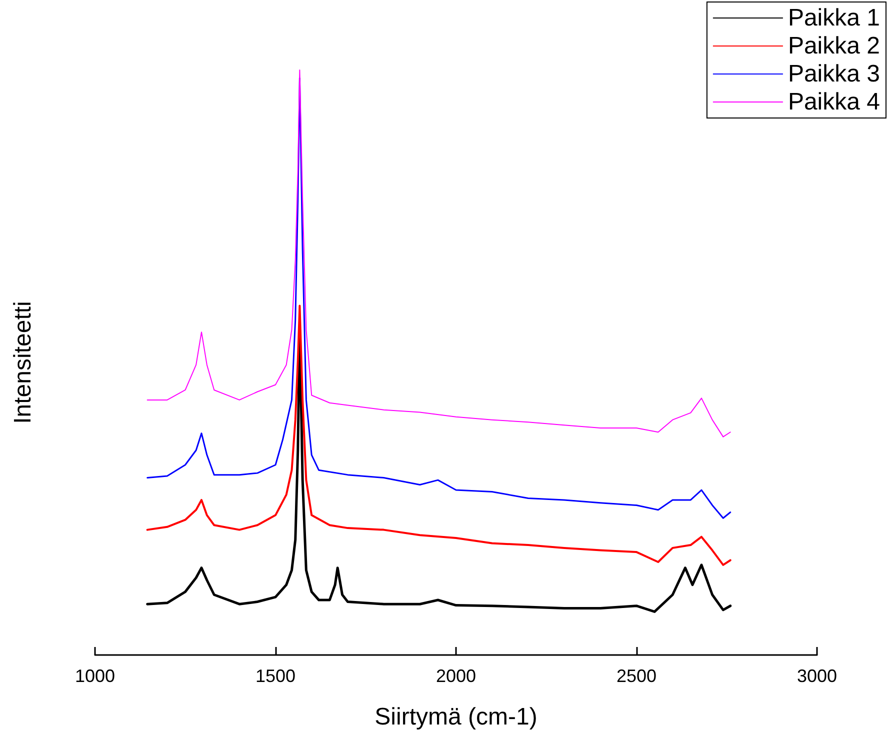 The height and width of the screenshot is (749, 888). Describe the element at coordinates (817, 676) in the screenshot. I see `x-tick-label: 3000` at that location.